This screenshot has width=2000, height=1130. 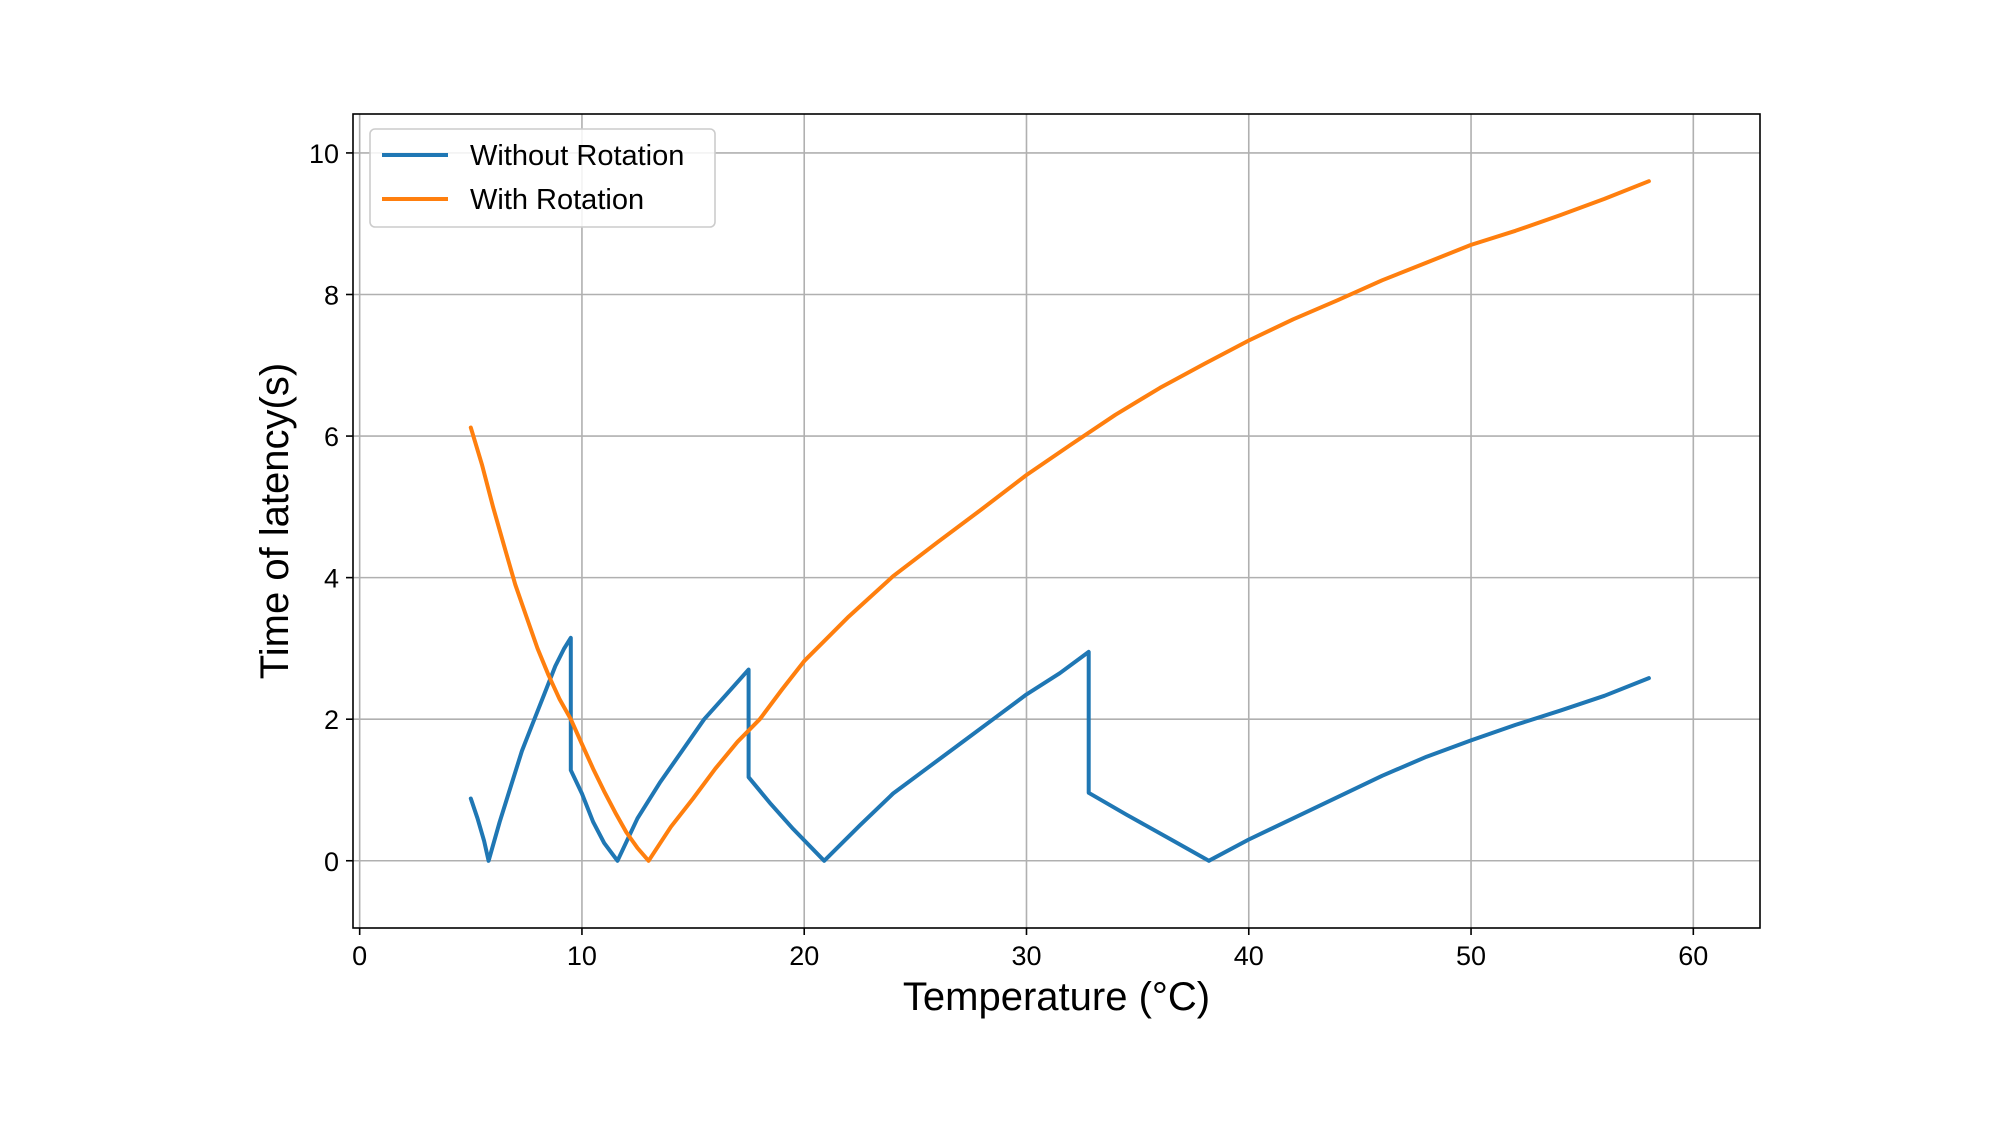 What do you see at coordinates (1056, 997) in the screenshot?
I see `x-axis-label: Temperature (°C)` at bounding box center [1056, 997].